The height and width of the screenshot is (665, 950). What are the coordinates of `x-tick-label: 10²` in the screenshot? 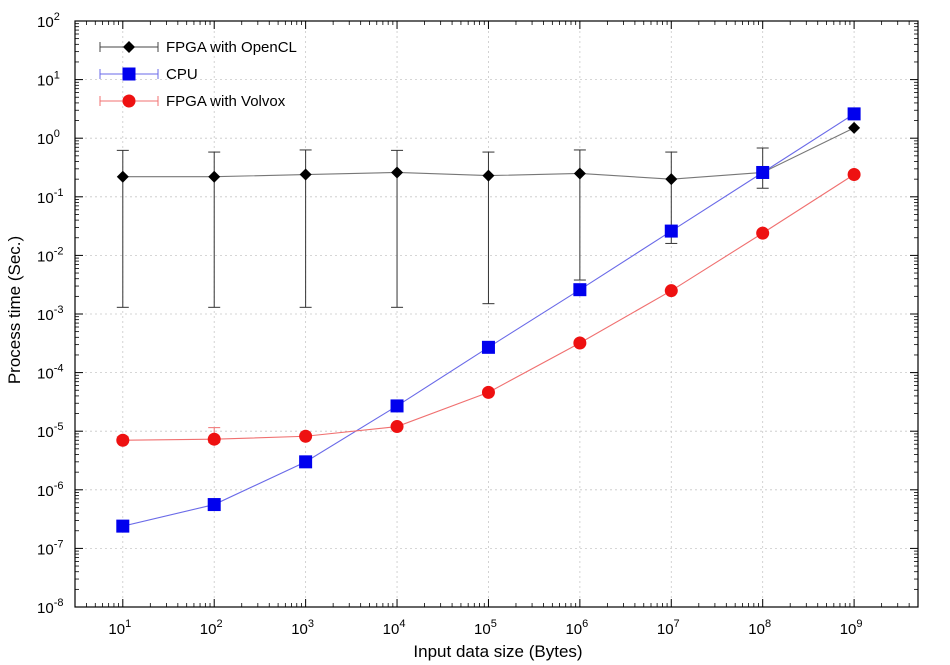 It's located at (211, 628).